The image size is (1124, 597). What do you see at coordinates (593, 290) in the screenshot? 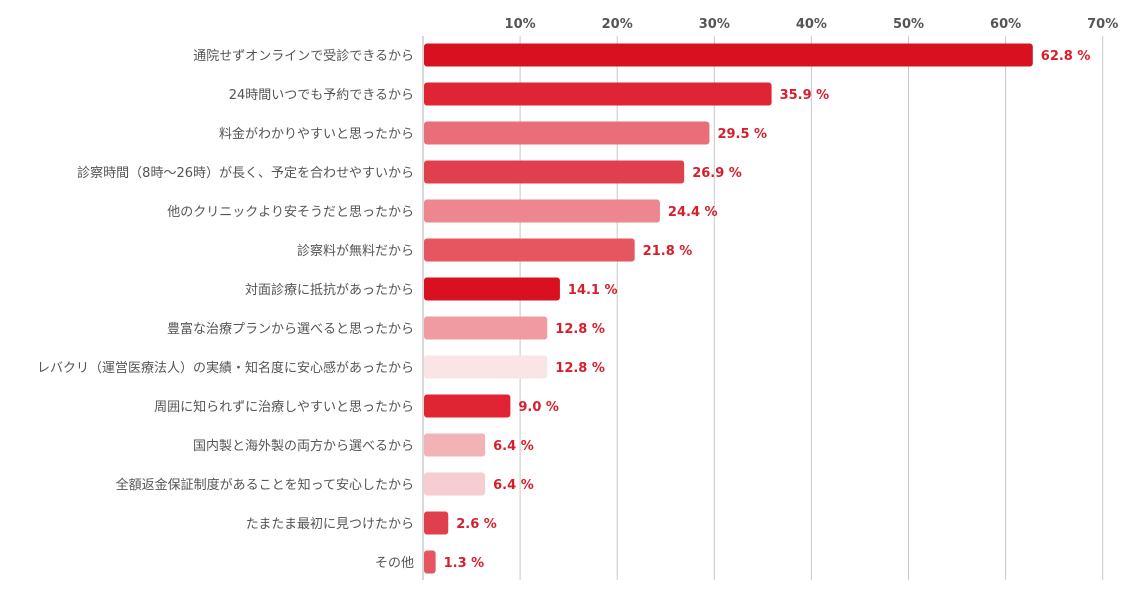
I see `value-label: 14.1 %` at bounding box center [593, 290].